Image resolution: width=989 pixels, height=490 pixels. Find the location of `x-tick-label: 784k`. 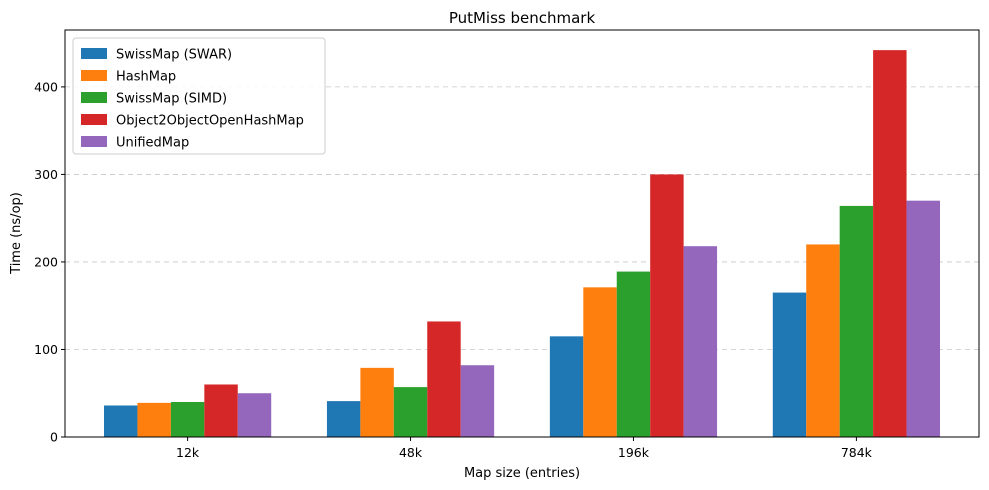

x-tick-label: 784k is located at coordinates (857, 452).